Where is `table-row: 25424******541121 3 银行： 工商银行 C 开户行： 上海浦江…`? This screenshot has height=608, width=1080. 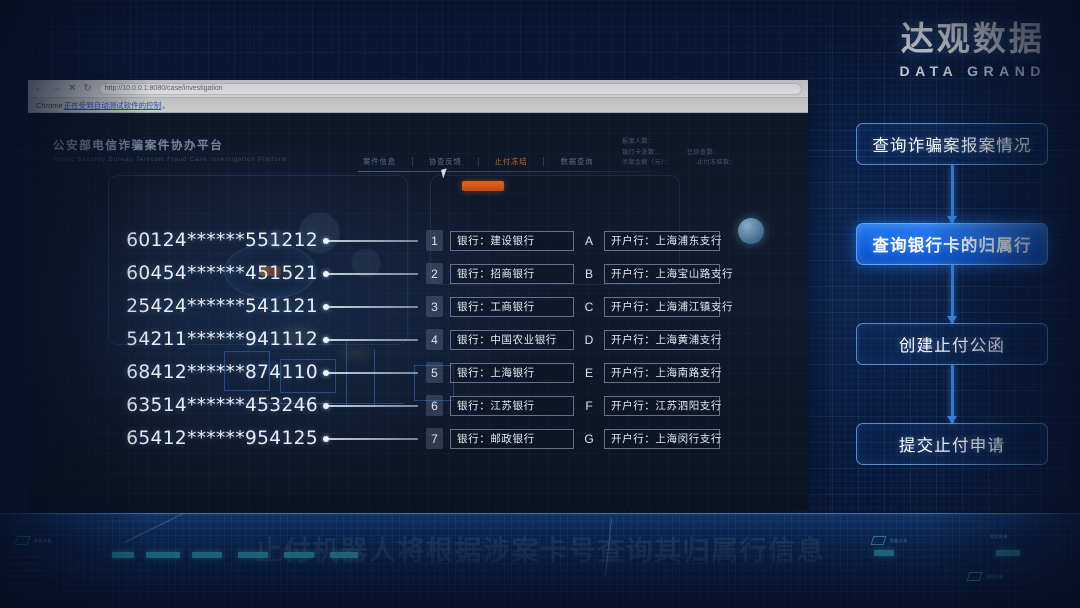
table-row: 25424******541121 3 银行： 工商银行 C 开户行： 上海浦江… is located at coordinates (428, 306).